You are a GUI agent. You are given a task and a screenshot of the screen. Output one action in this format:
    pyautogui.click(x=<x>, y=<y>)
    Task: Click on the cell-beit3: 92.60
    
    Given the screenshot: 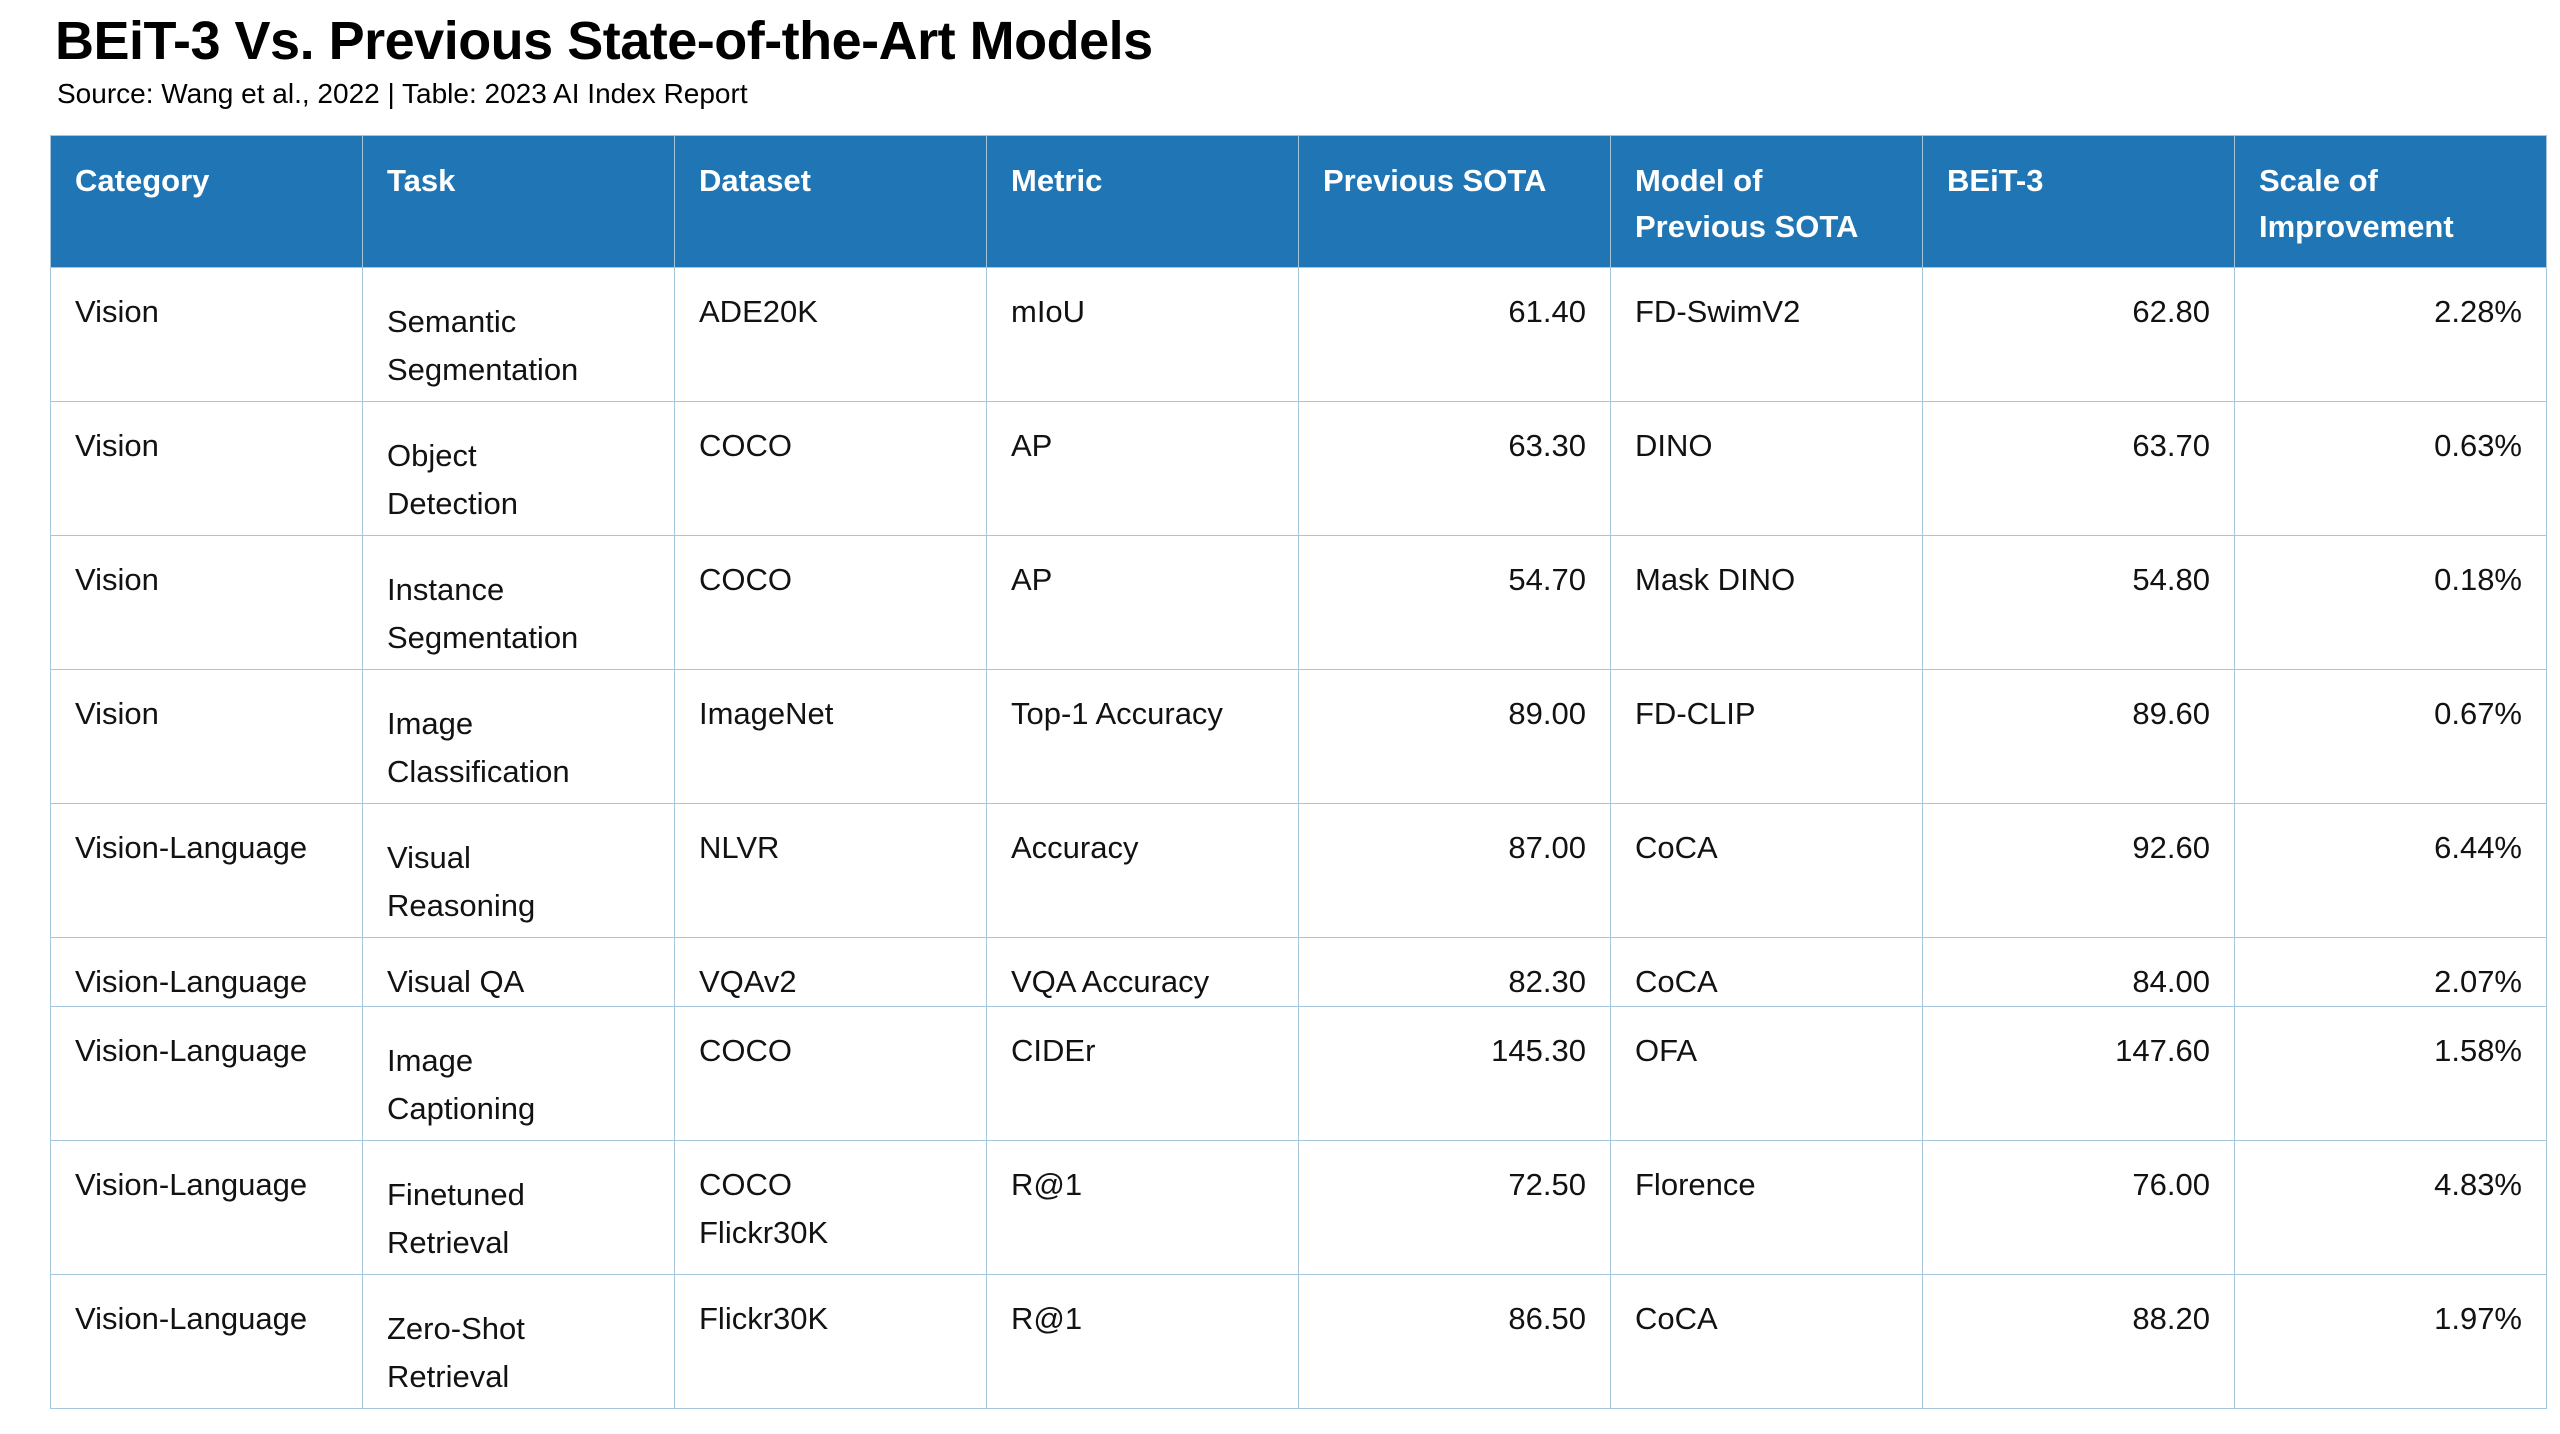 What is the action you would take?
    pyautogui.click(x=2078, y=870)
    